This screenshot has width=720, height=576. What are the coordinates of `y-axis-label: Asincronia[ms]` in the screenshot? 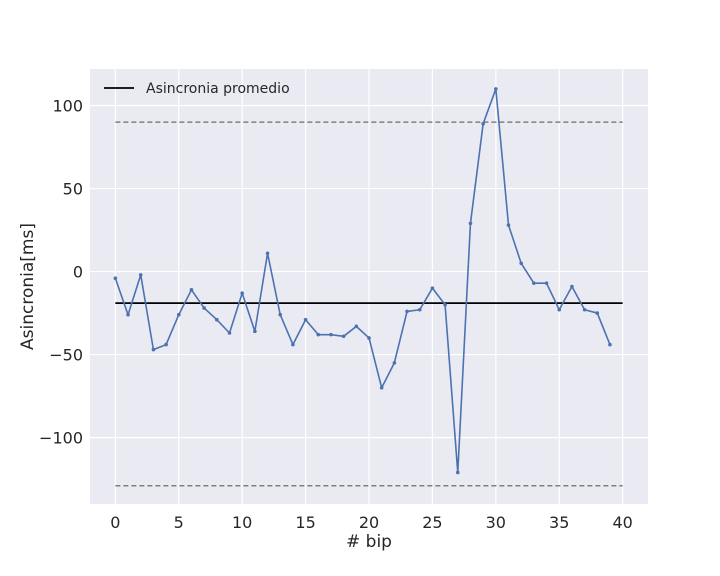 It's located at (28, 286).